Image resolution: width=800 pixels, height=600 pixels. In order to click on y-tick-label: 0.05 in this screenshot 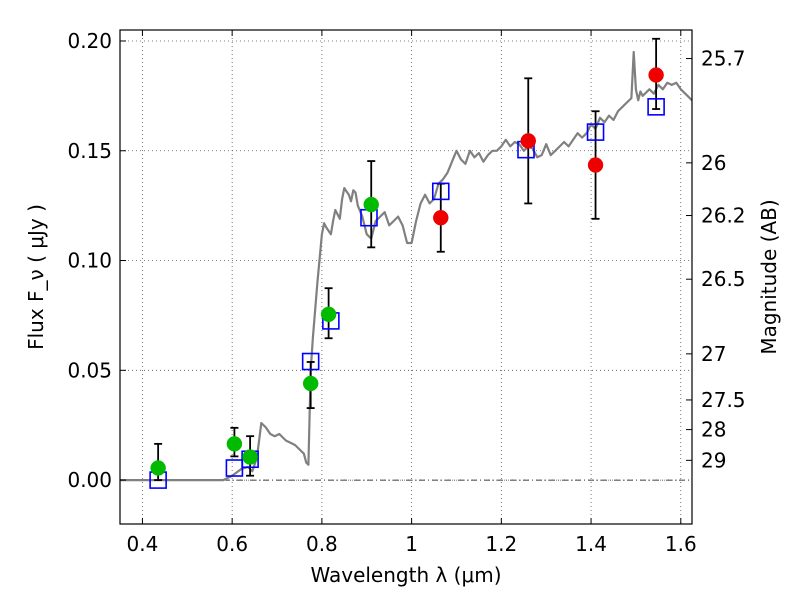, I will do `click(89, 370)`.